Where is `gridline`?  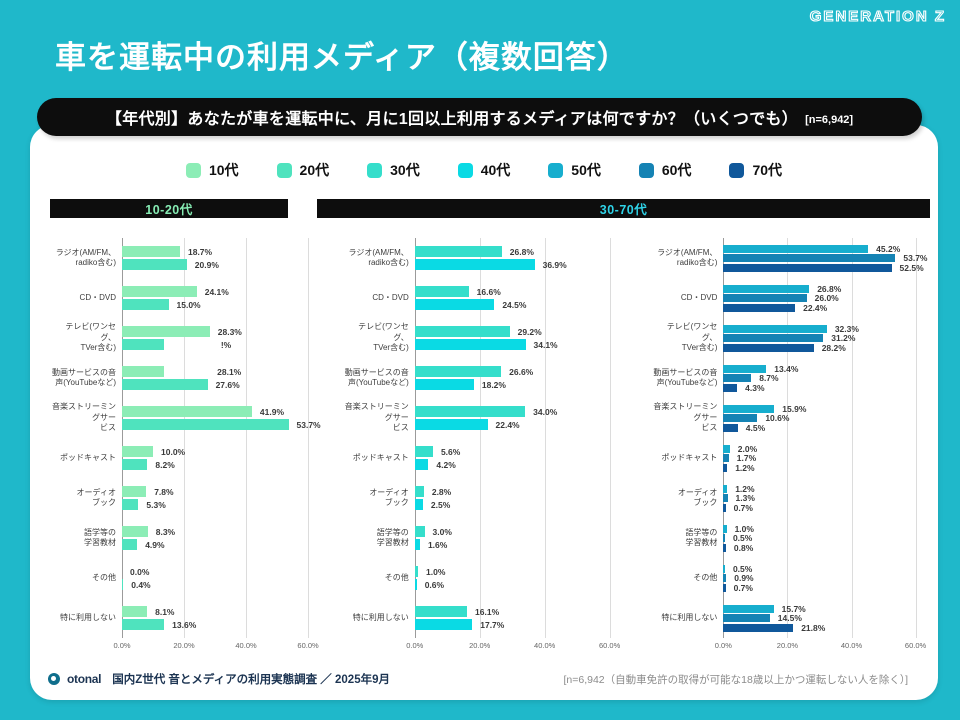 gridline is located at coordinates (309, 438).